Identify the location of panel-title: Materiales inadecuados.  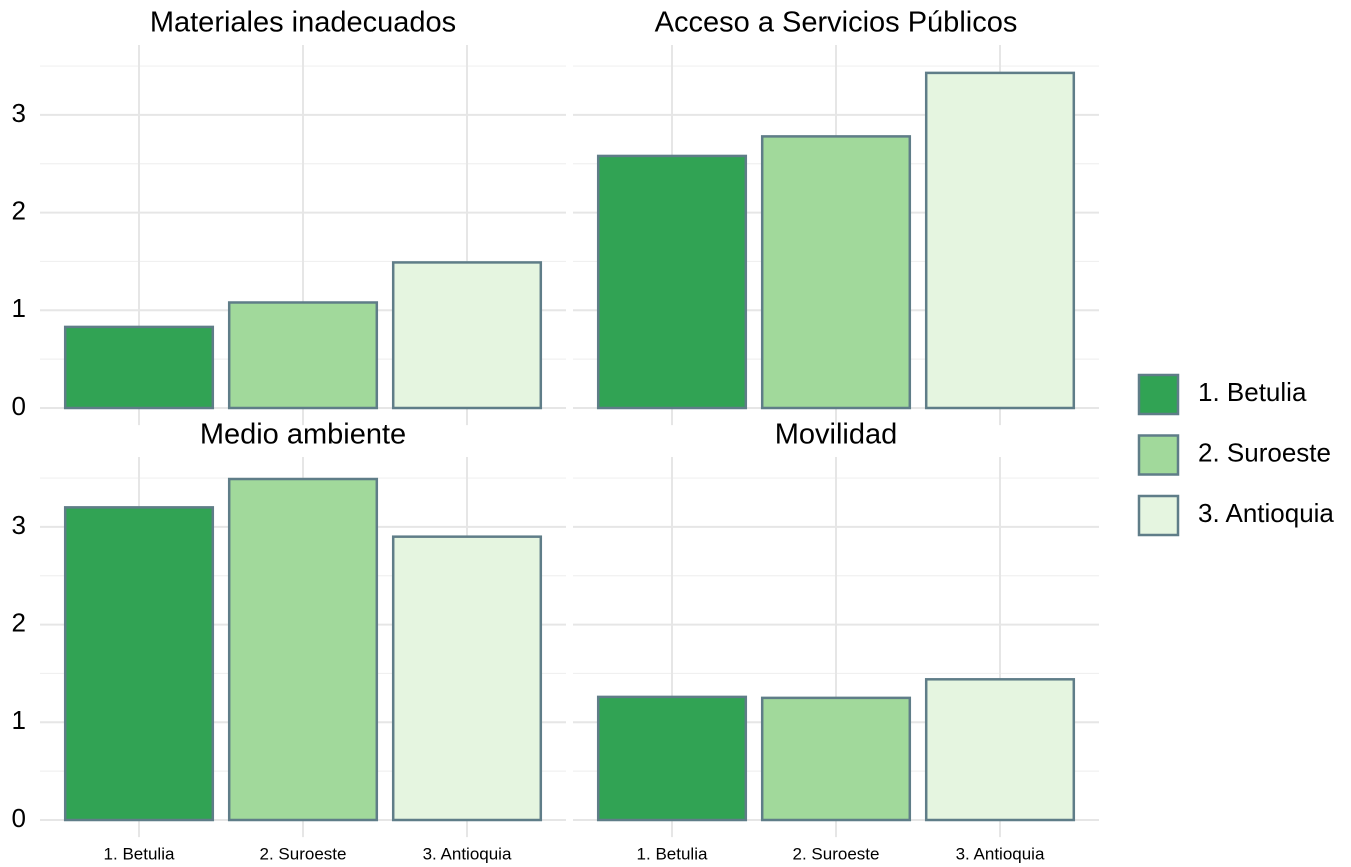
(303, 23).